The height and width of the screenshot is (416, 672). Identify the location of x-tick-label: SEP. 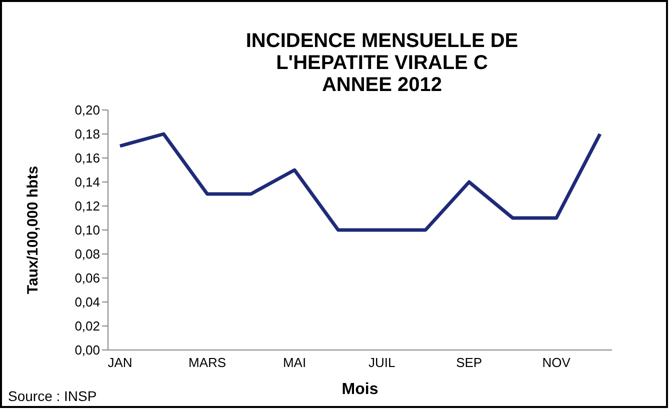
(469, 362).